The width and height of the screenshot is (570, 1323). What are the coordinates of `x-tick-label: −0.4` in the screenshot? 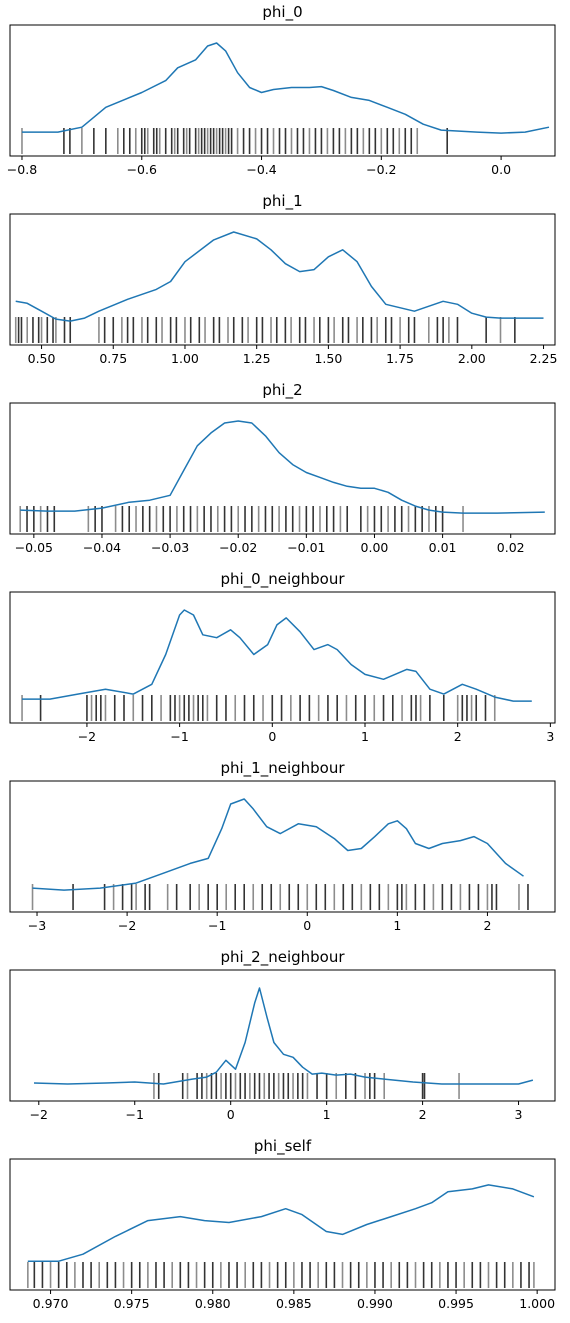 It's located at (261, 169).